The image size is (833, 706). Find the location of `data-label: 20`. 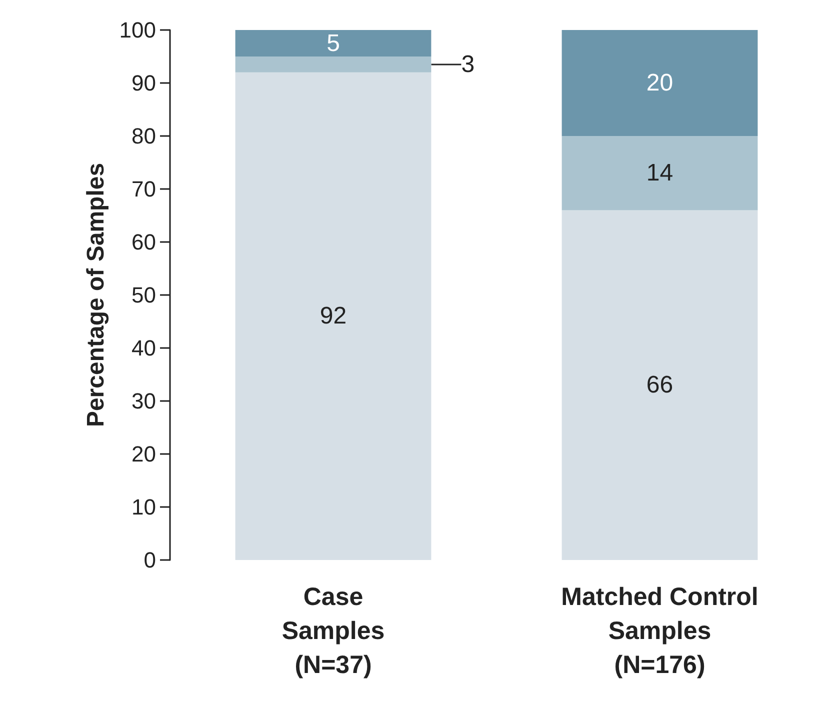

data-label: 20 is located at coordinates (660, 83).